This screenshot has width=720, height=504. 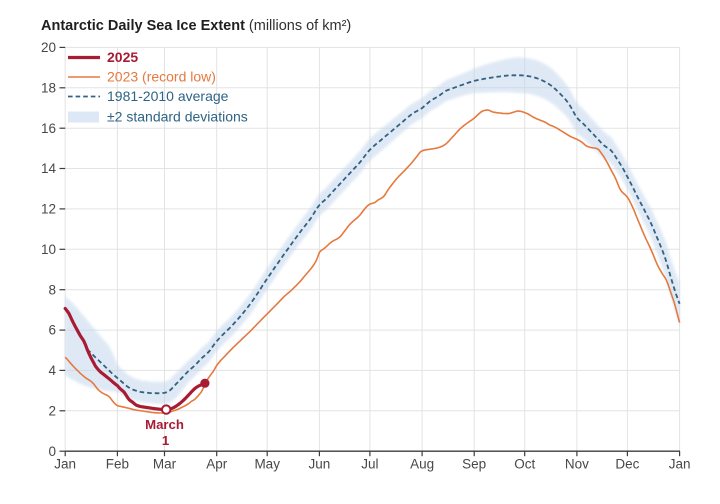 I want to click on svg-text: Feb, so click(x=117, y=464).